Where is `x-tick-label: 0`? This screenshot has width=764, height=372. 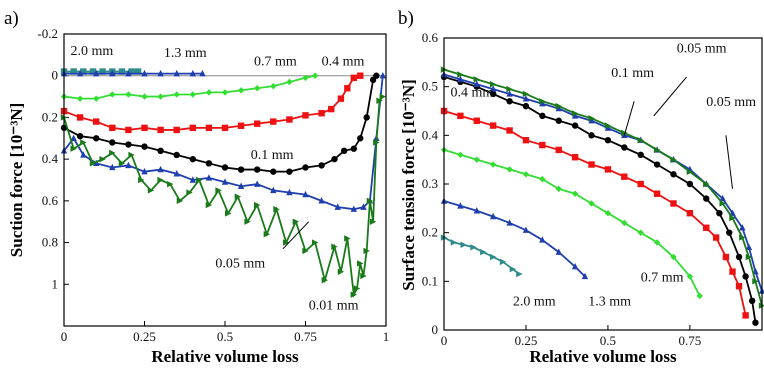 x-tick-label: 0 is located at coordinates (444, 340).